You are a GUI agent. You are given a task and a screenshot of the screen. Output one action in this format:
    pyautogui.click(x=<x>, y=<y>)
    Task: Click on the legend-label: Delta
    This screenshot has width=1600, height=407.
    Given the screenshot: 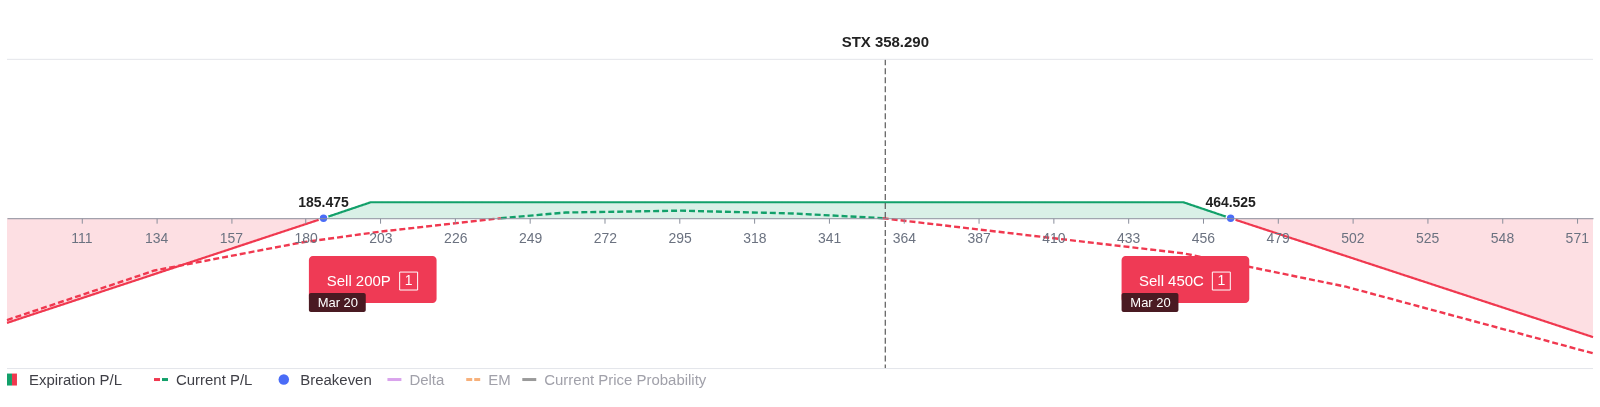 What is the action you would take?
    pyautogui.click(x=427, y=379)
    